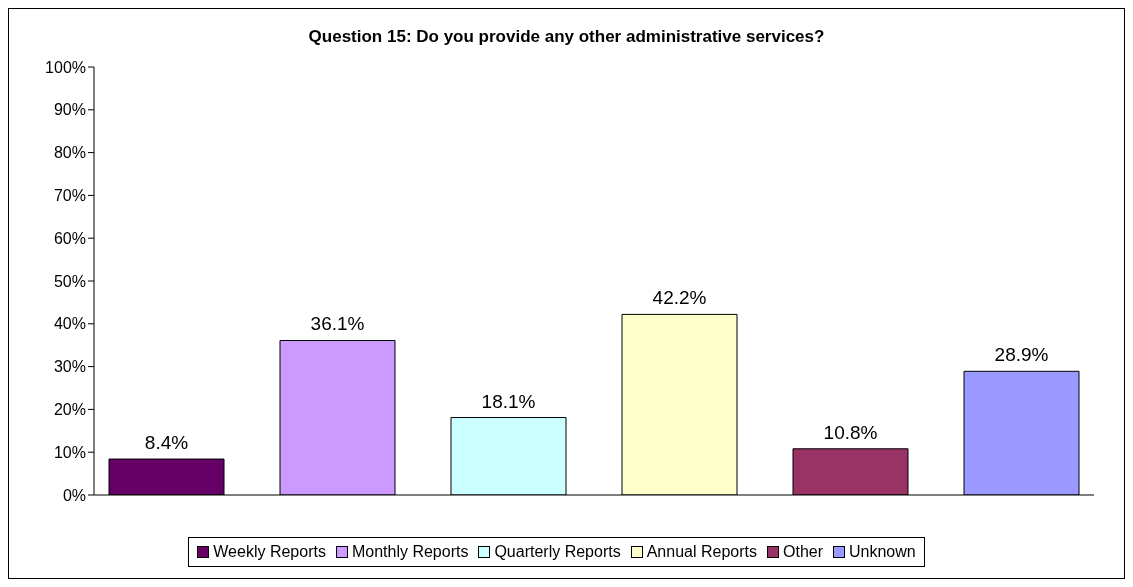  Describe the element at coordinates (802, 552) in the screenshot. I see `legend-label: Other` at that location.